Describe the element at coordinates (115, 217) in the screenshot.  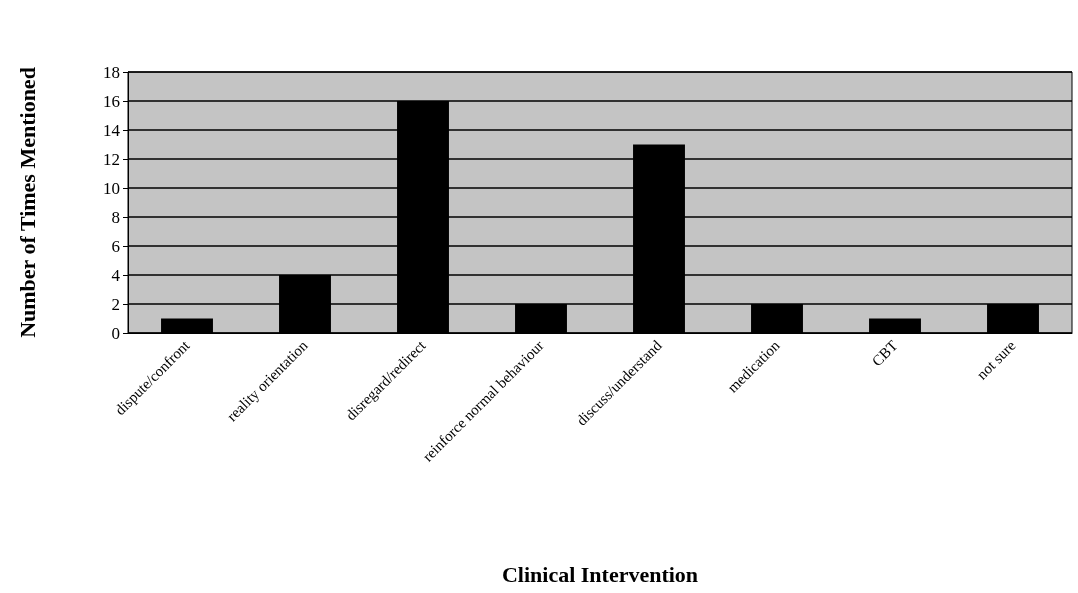
I see `y-tick-label: 8` at that location.